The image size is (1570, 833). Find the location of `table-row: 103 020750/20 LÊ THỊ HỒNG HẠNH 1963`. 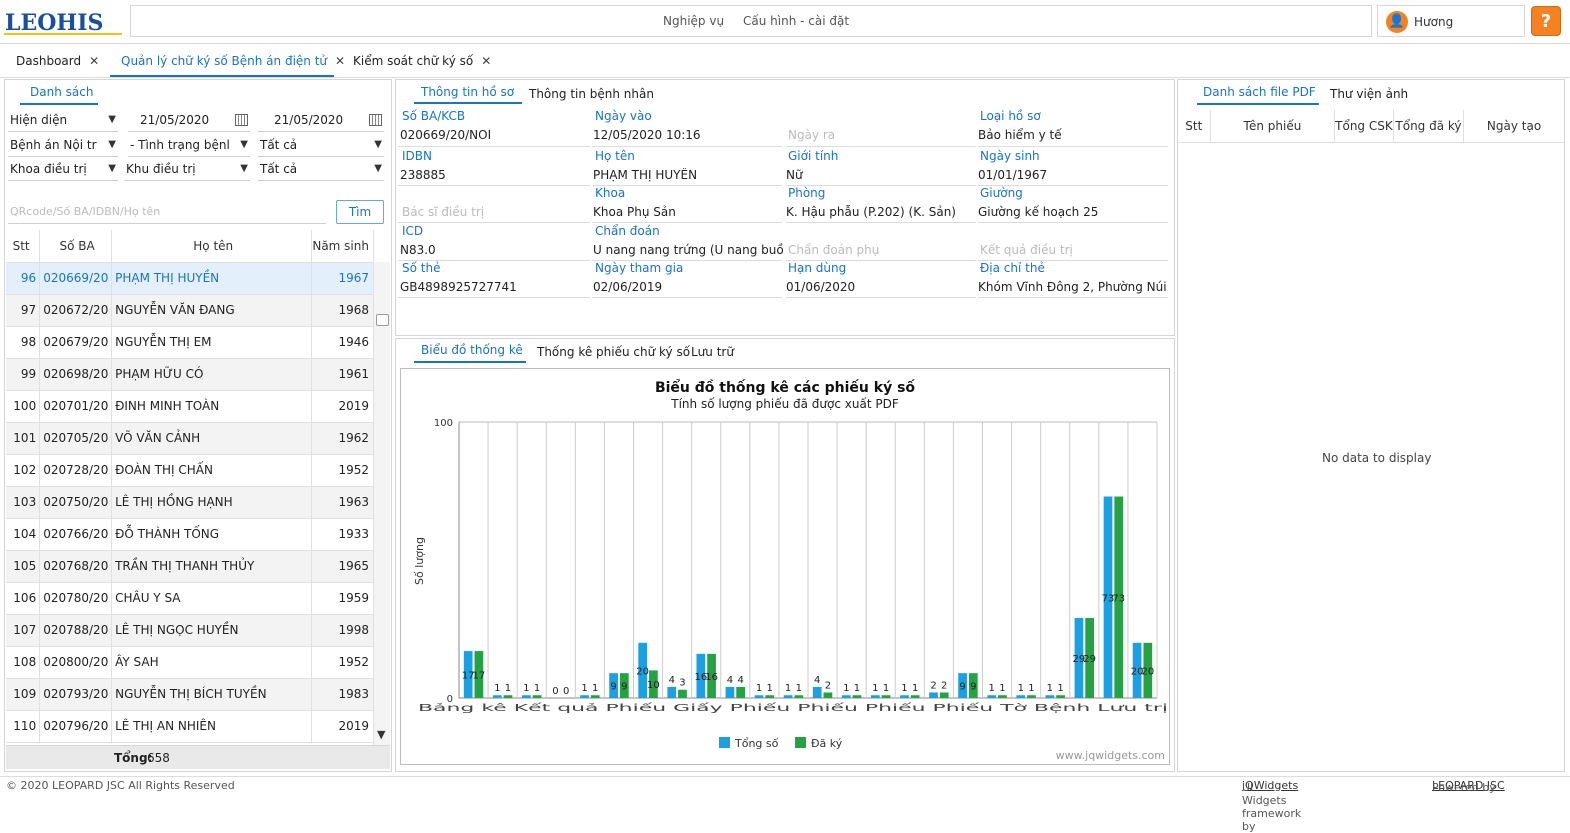

table-row: 103 020750/20 LÊ THỊ HỒNG HẠNH 1963 is located at coordinates (190, 502).